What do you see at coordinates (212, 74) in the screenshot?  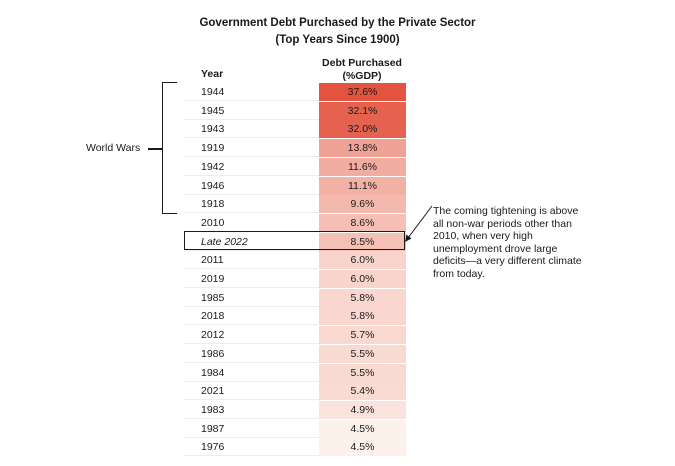 I see `column-header-year: Year` at bounding box center [212, 74].